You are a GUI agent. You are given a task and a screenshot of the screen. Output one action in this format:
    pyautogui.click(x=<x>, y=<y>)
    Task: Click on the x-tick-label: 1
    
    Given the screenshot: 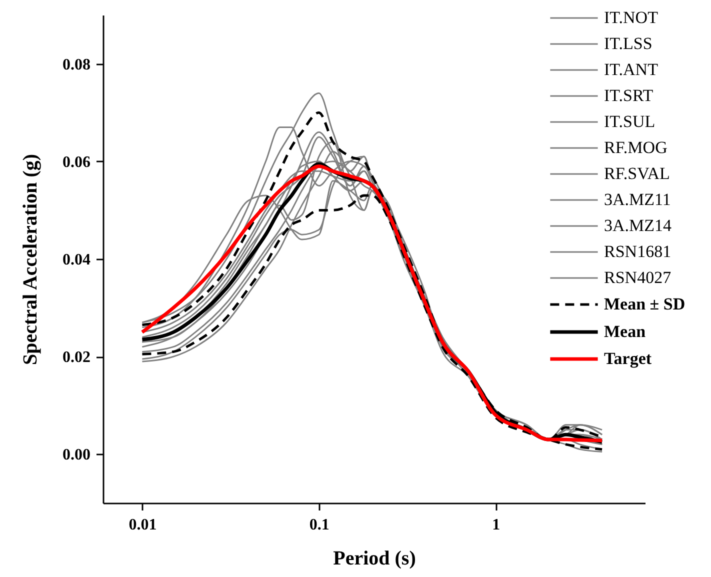 What is the action you would take?
    pyautogui.click(x=496, y=525)
    